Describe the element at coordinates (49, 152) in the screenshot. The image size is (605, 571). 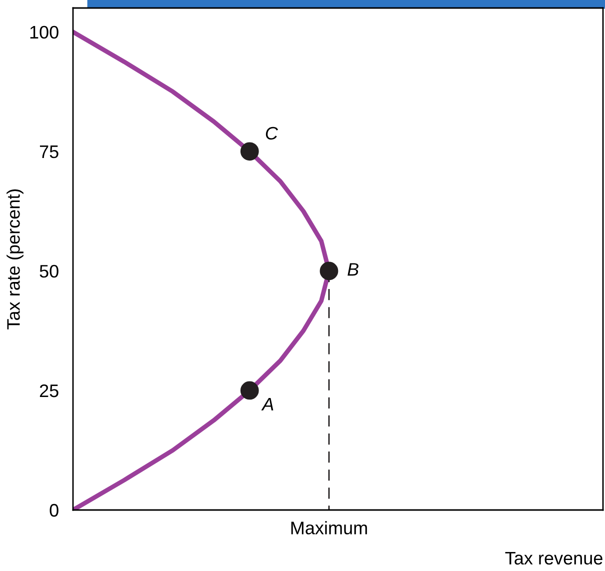
I see `y-tick-label: 75` at that location.